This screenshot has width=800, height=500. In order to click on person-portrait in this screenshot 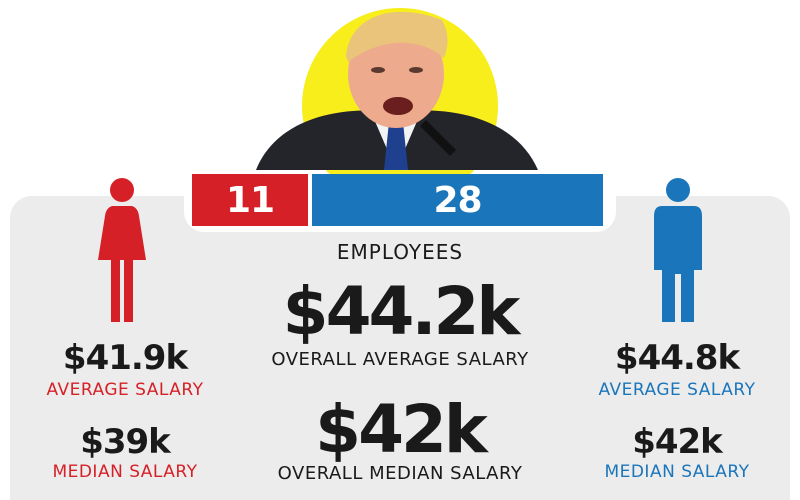, I will do `click(397, 90)`.